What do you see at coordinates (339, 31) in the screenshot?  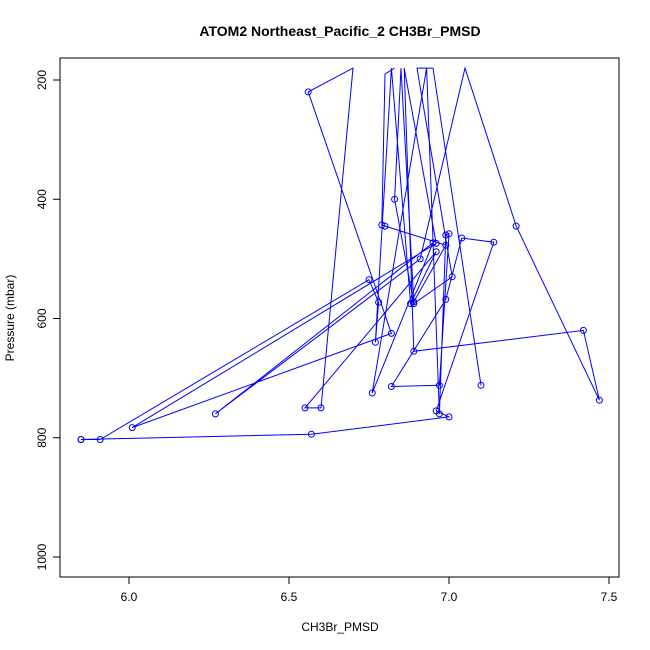 I see `chart-title: ATOM2 Northeast_Pacific_2 CH3Br_PMSD` at bounding box center [339, 31].